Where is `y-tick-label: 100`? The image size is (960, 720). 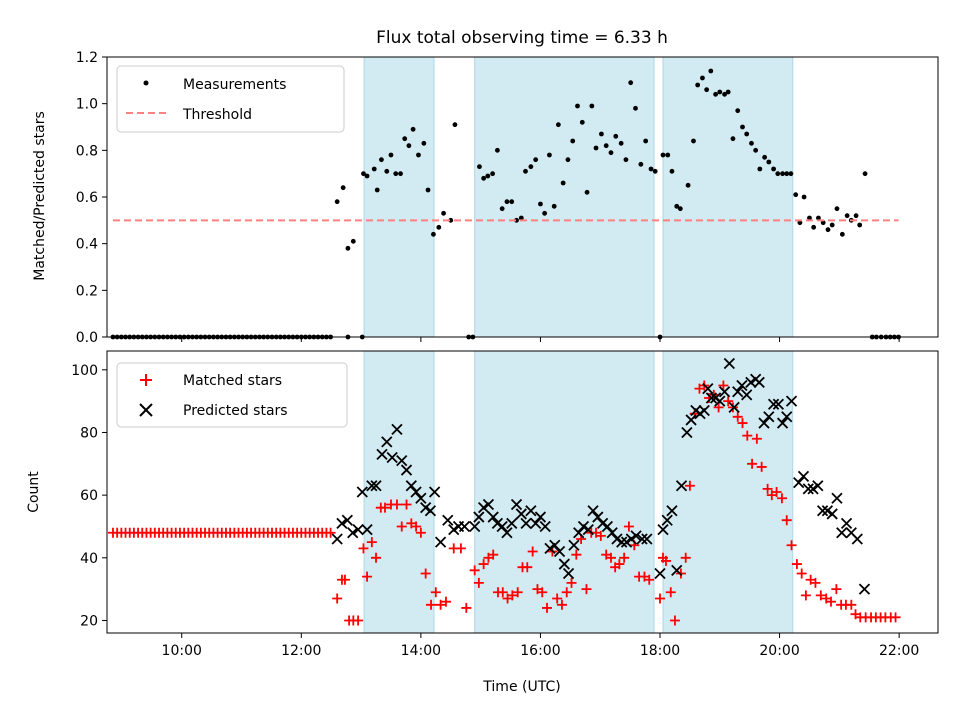 y-tick-label: 100 is located at coordinates (84, 371).